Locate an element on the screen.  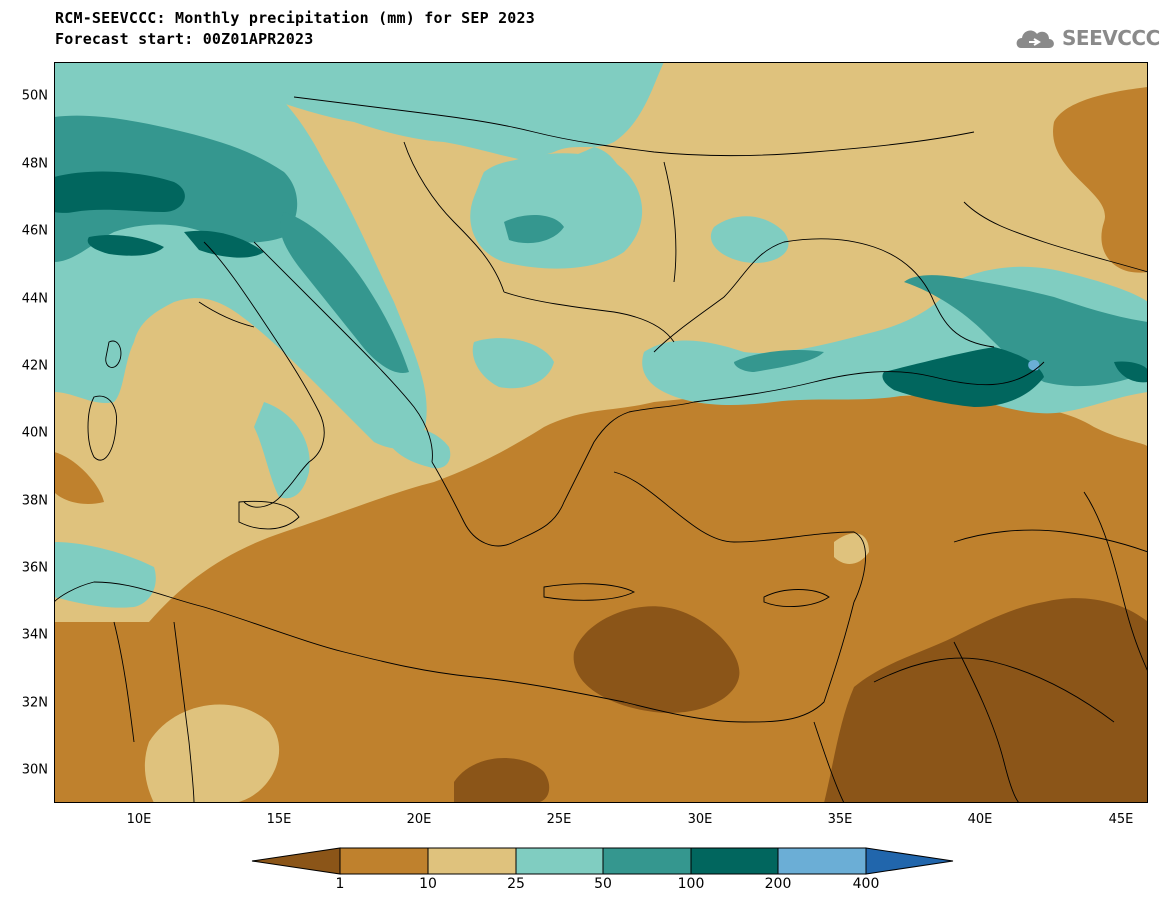
lon-label-25E: 25E is located at coordinates (559, 819).